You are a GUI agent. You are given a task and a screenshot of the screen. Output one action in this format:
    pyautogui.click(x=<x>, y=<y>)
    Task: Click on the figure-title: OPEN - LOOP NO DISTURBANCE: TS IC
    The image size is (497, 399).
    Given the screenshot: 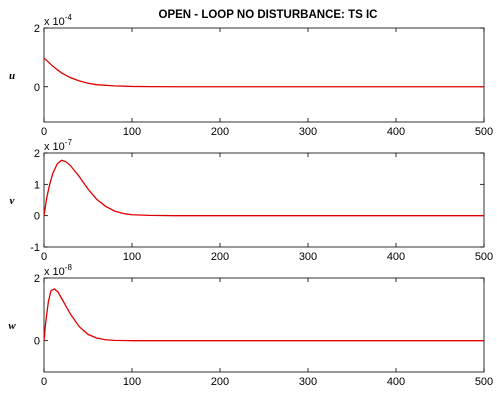 What is the action you would take?
    pyautogui.click(x=268, y=15)
    